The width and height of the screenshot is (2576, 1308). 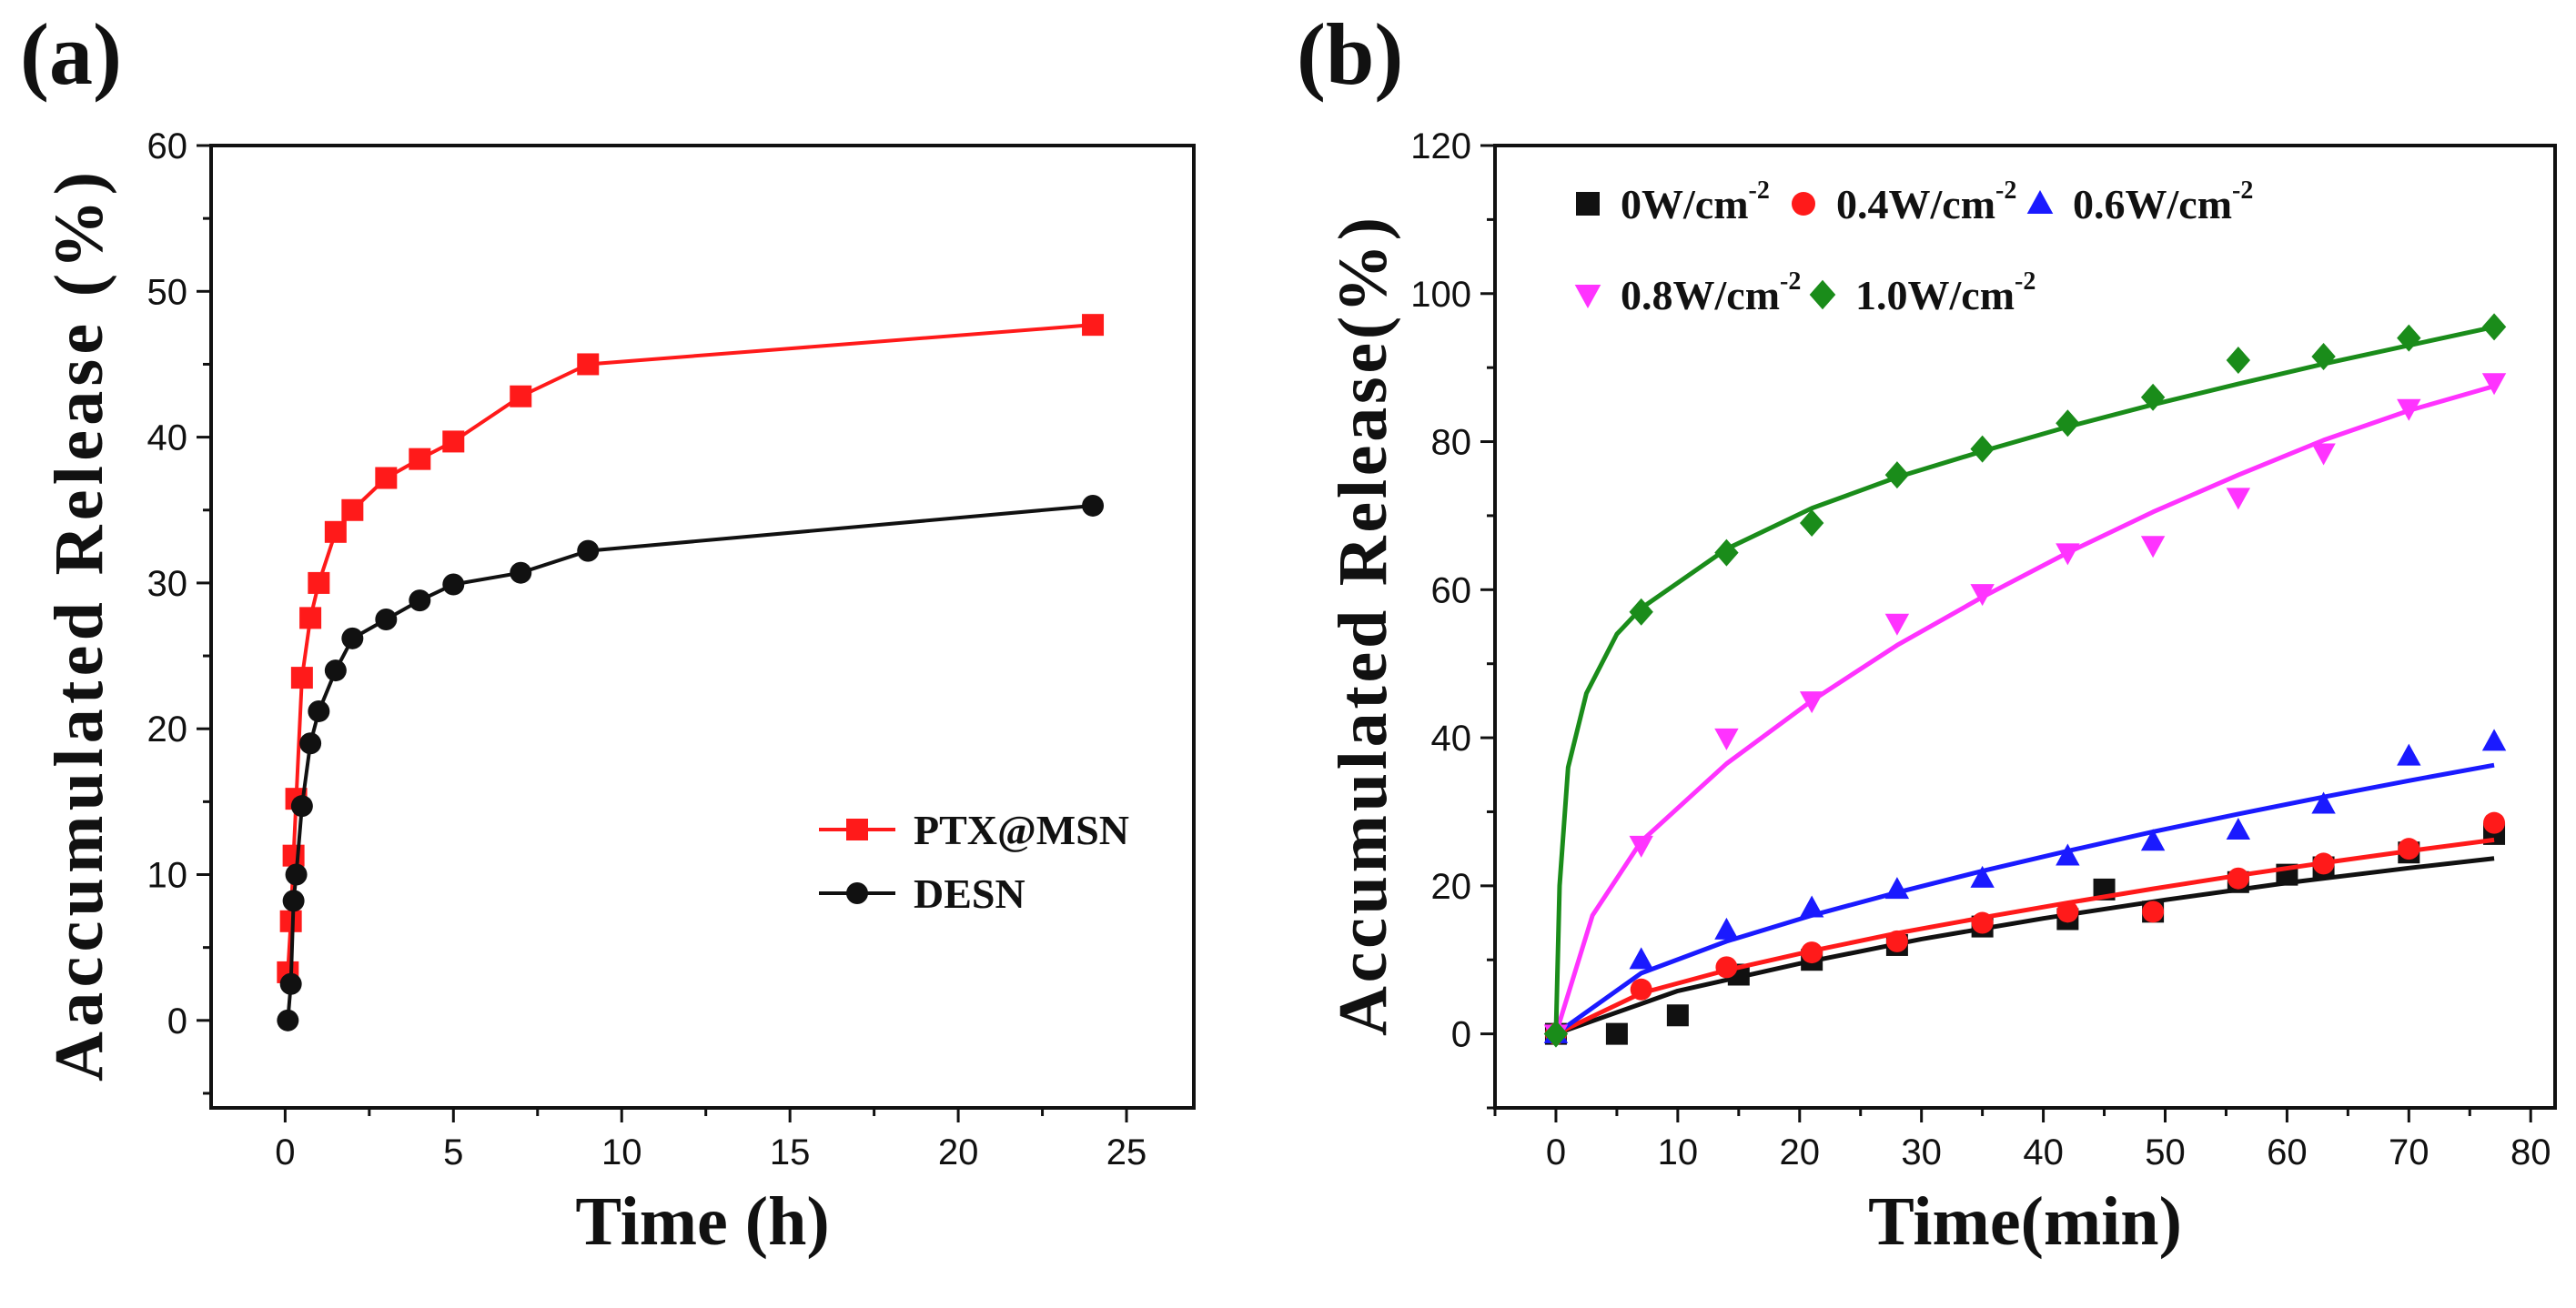 I want to click on x-tick-label: 25, so click(x=1126, y=1152).